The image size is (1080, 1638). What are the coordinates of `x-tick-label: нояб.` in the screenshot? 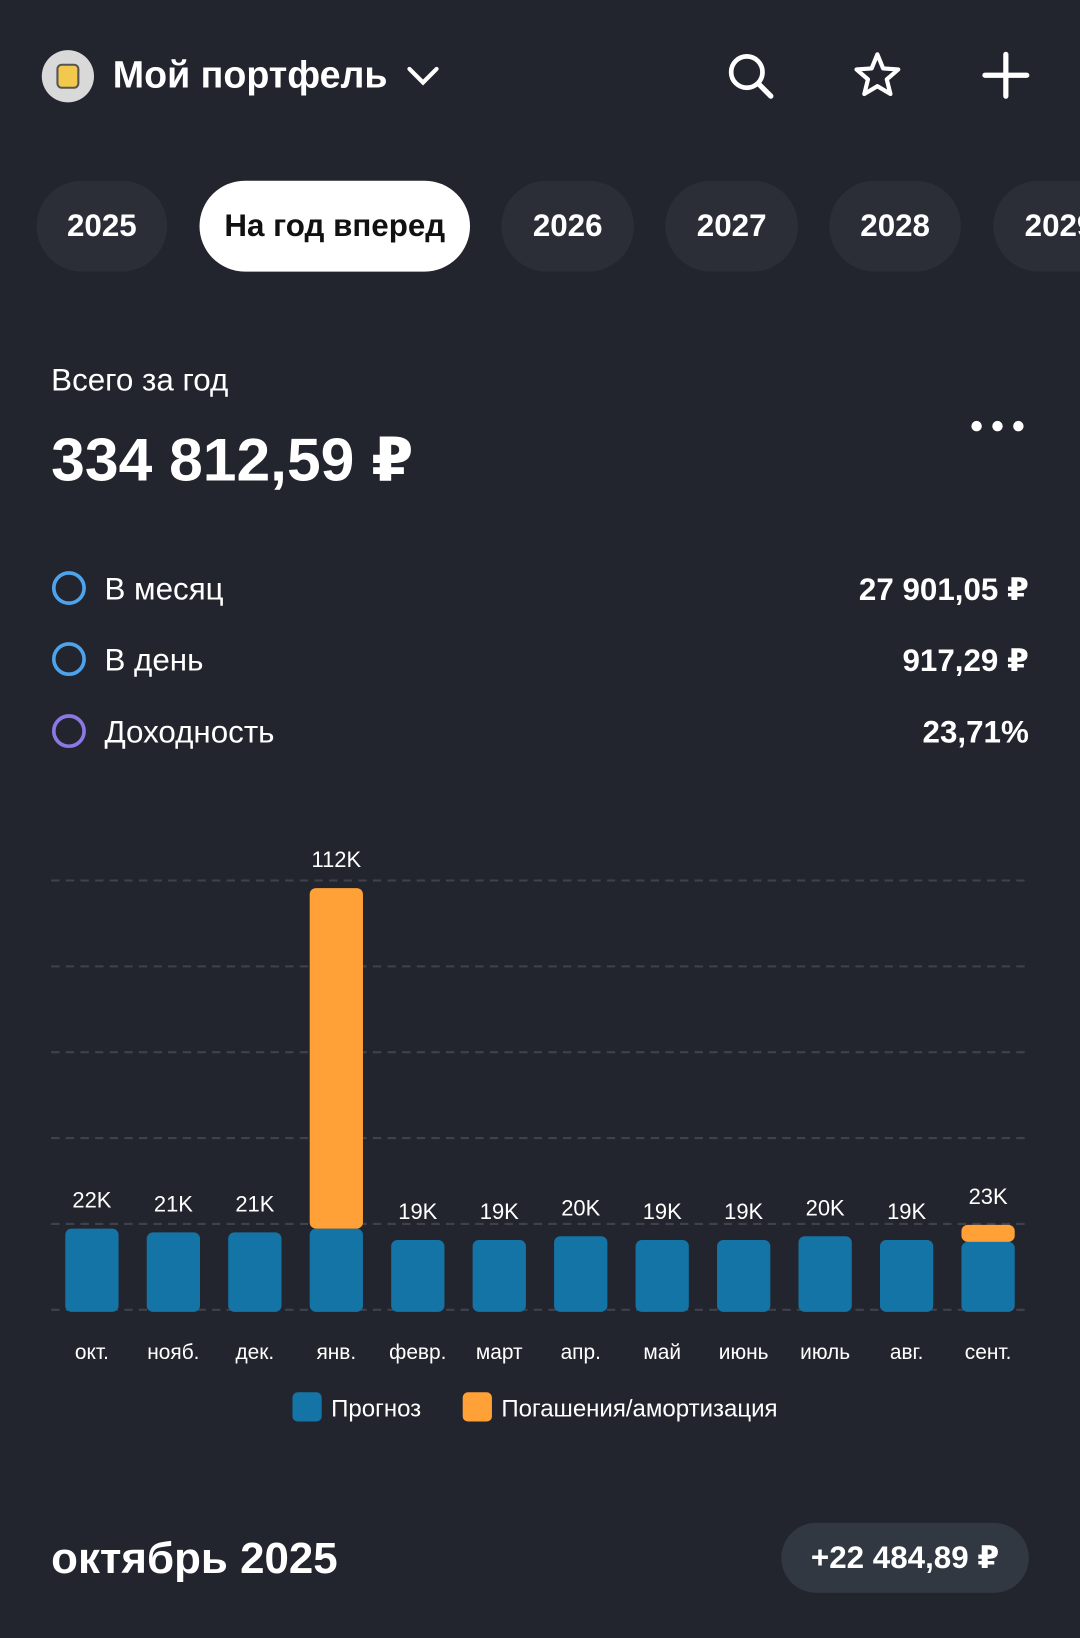 It's located at (173, 1352).